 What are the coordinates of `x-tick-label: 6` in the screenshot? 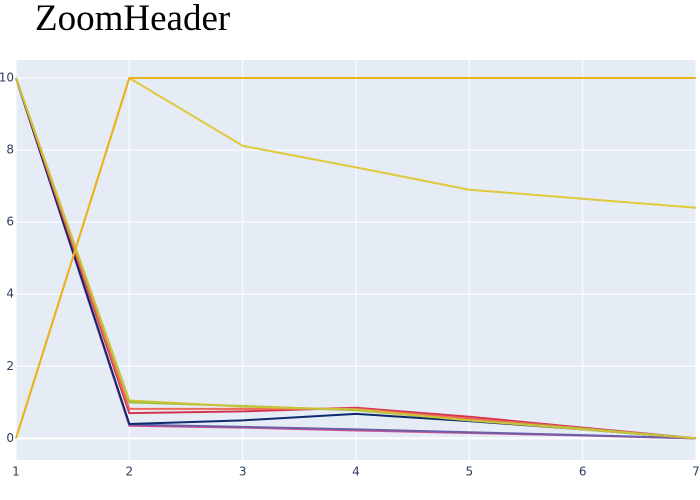 It's located at (583, 472).